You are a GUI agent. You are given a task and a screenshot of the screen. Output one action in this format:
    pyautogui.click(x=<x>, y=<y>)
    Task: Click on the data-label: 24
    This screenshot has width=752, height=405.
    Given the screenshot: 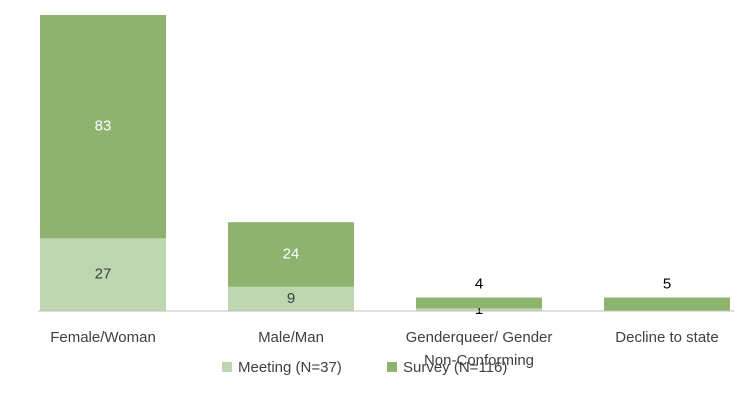 What is the action you would take?
    pyautogui.click(x=291, y=253)
    